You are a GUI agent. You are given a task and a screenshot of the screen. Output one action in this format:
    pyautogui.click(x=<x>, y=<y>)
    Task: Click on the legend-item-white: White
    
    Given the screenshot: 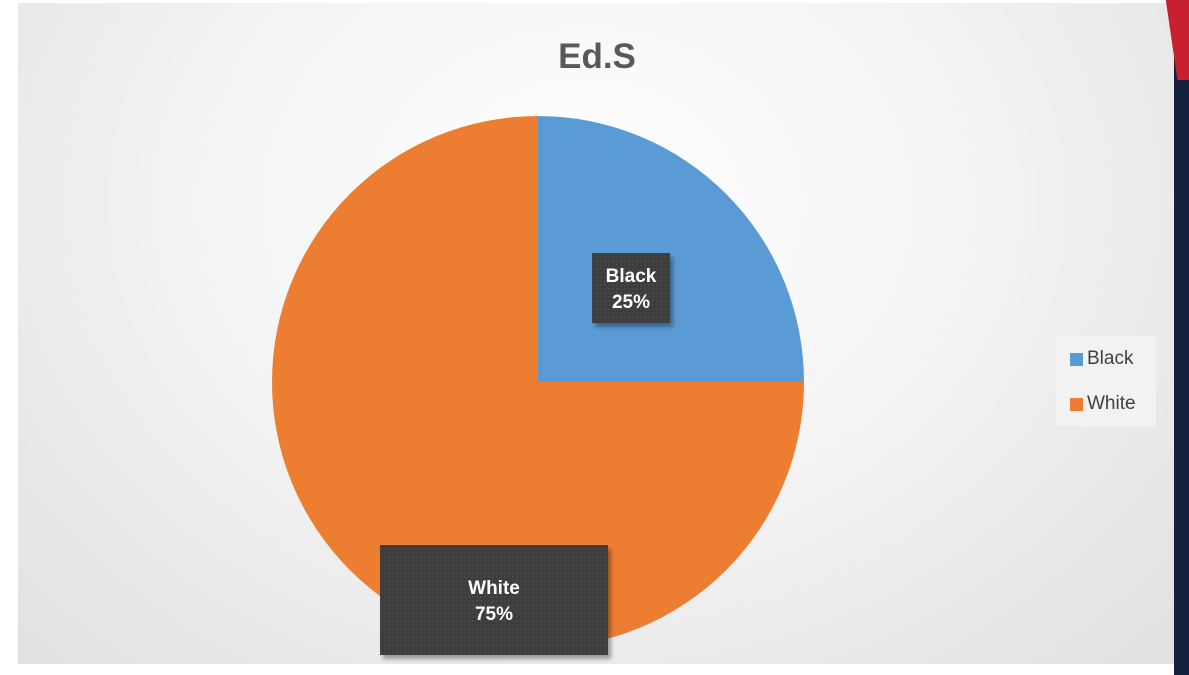 What is the action you would take?
    pyautogui.click(x=1103, y=404)
    